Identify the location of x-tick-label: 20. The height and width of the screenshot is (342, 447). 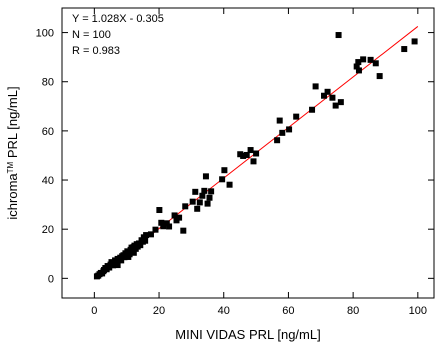
(159, 311).